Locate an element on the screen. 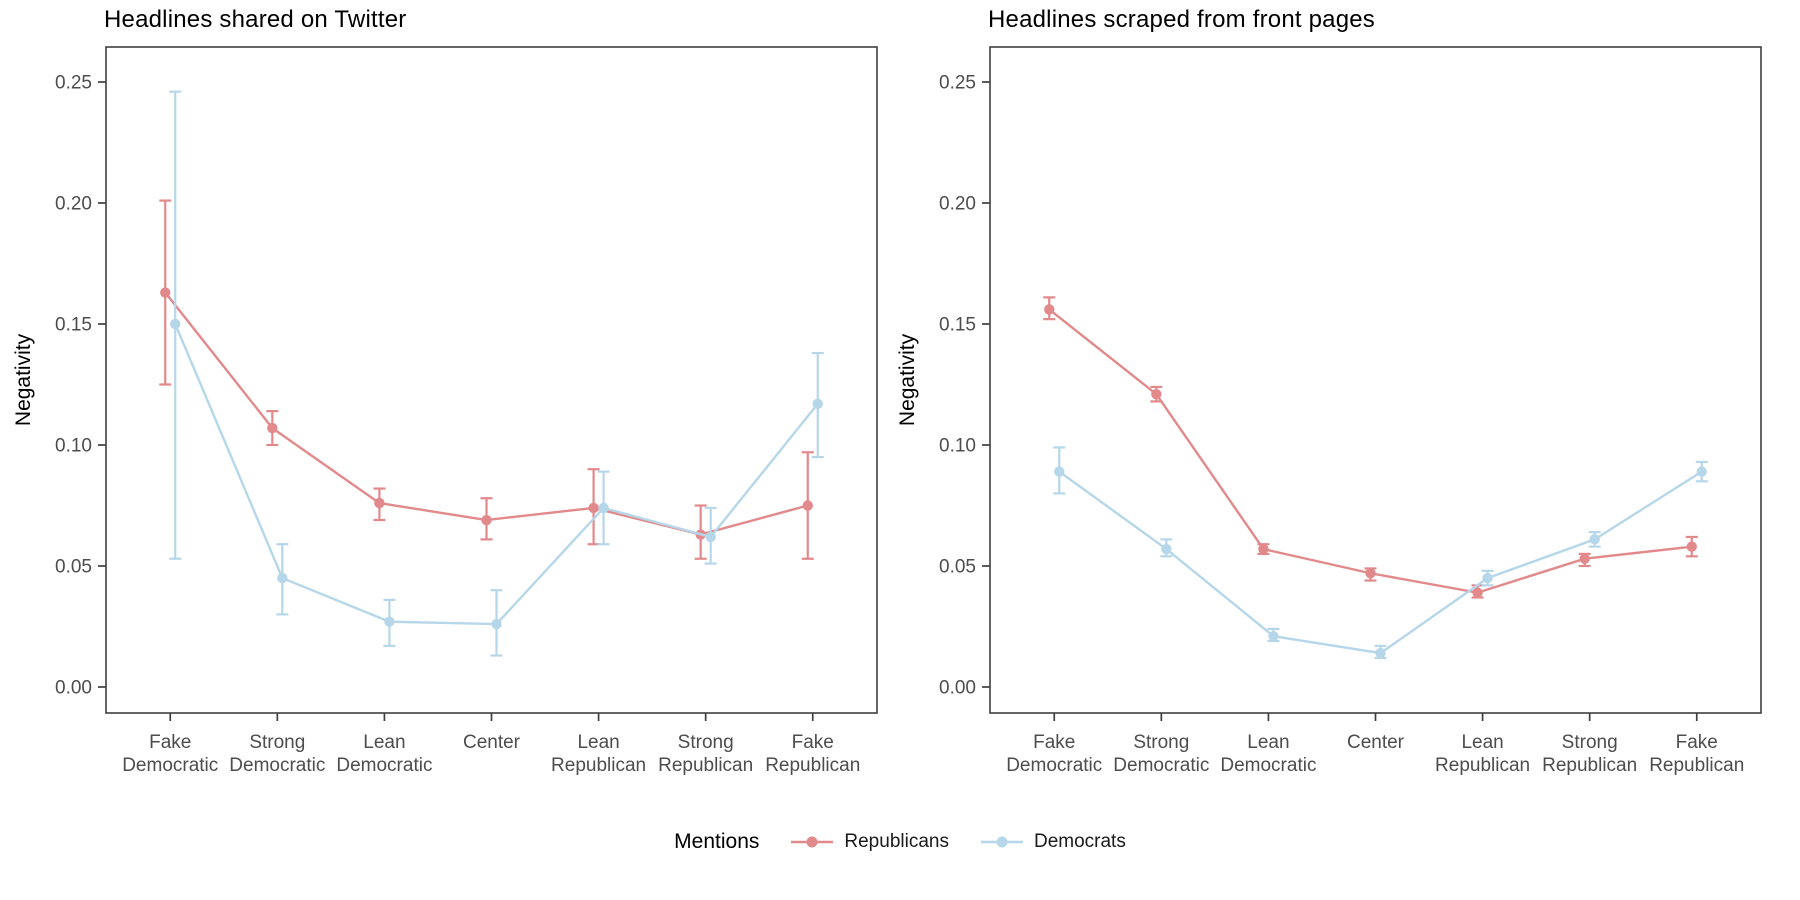 This screenshot has height=900, width=1800. legend: Mentions Republicans Democrats is located at coordinates (900, 842).